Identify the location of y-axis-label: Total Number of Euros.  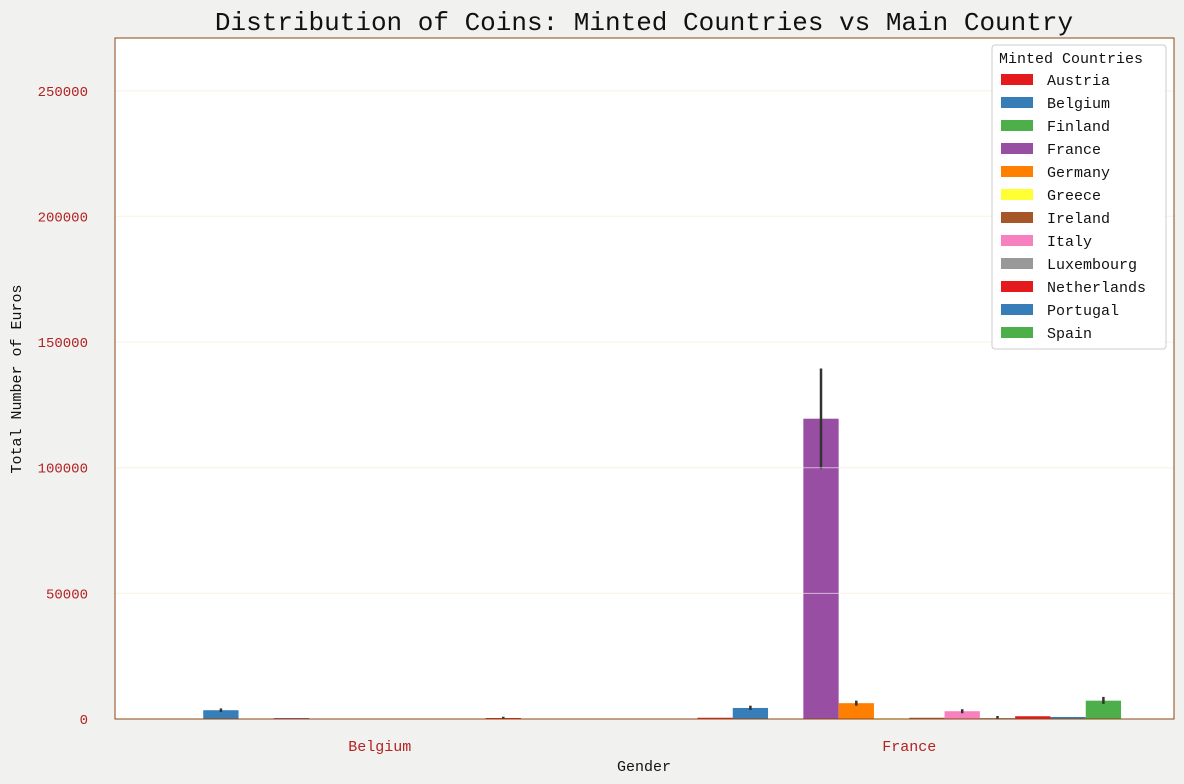
(17, 378).